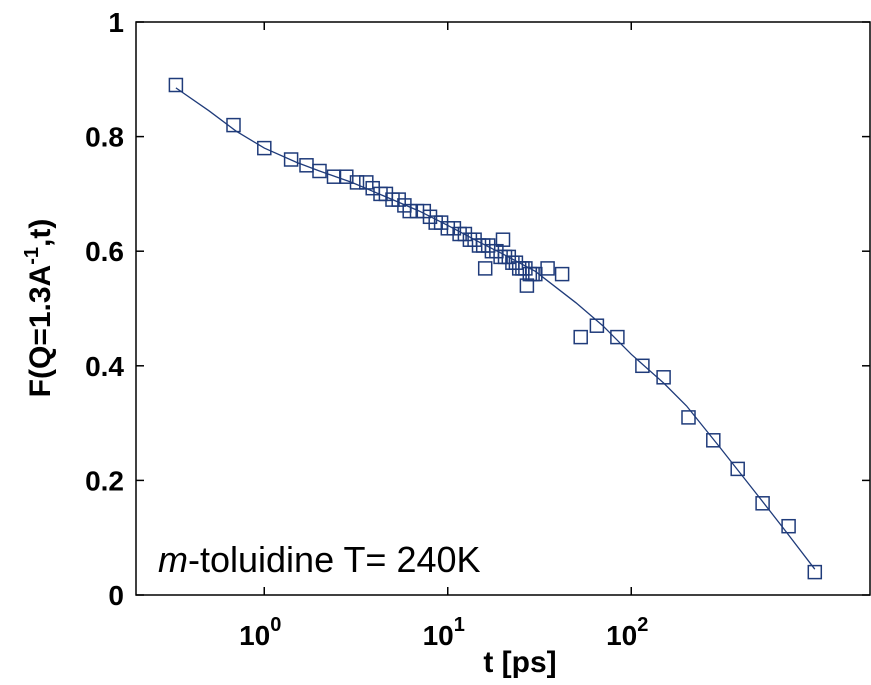 The height and width of the screenshot is (685, 871). Describe the element at coordinates (104, 366) in the screenshot. I see `y-tick-label: 0.4` at that location.